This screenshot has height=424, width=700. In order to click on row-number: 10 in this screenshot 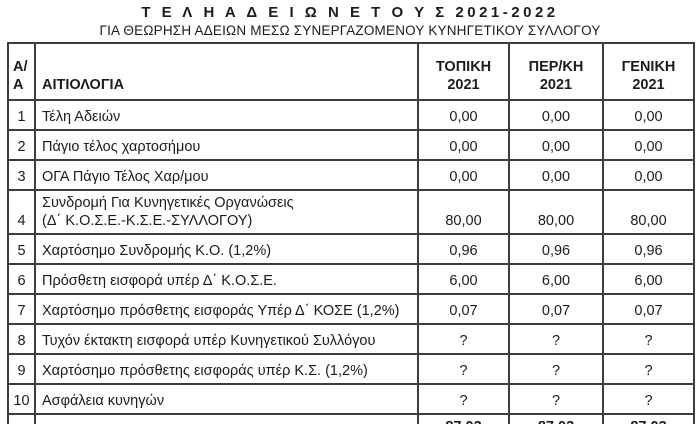, I will do `click(21, 399)`.